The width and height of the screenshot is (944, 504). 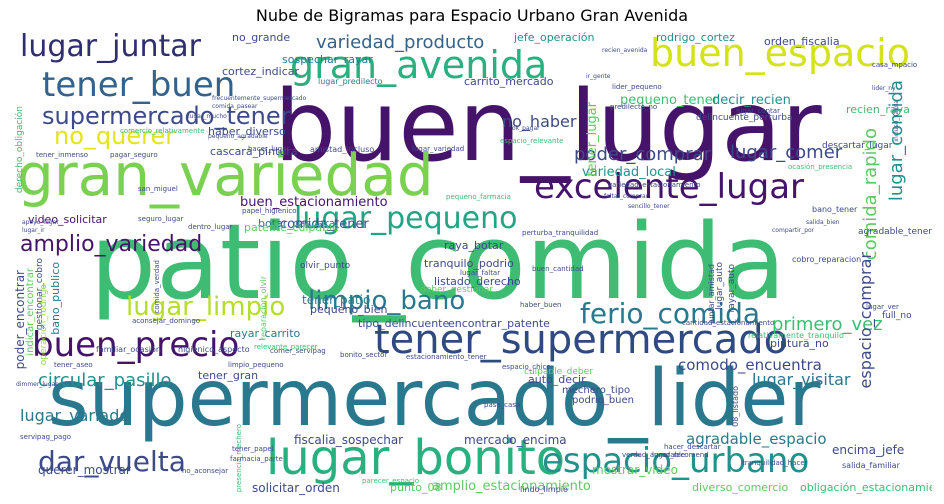 I want to click on word-lugar-auto: lugar_auto, so click(x=720, y=286).